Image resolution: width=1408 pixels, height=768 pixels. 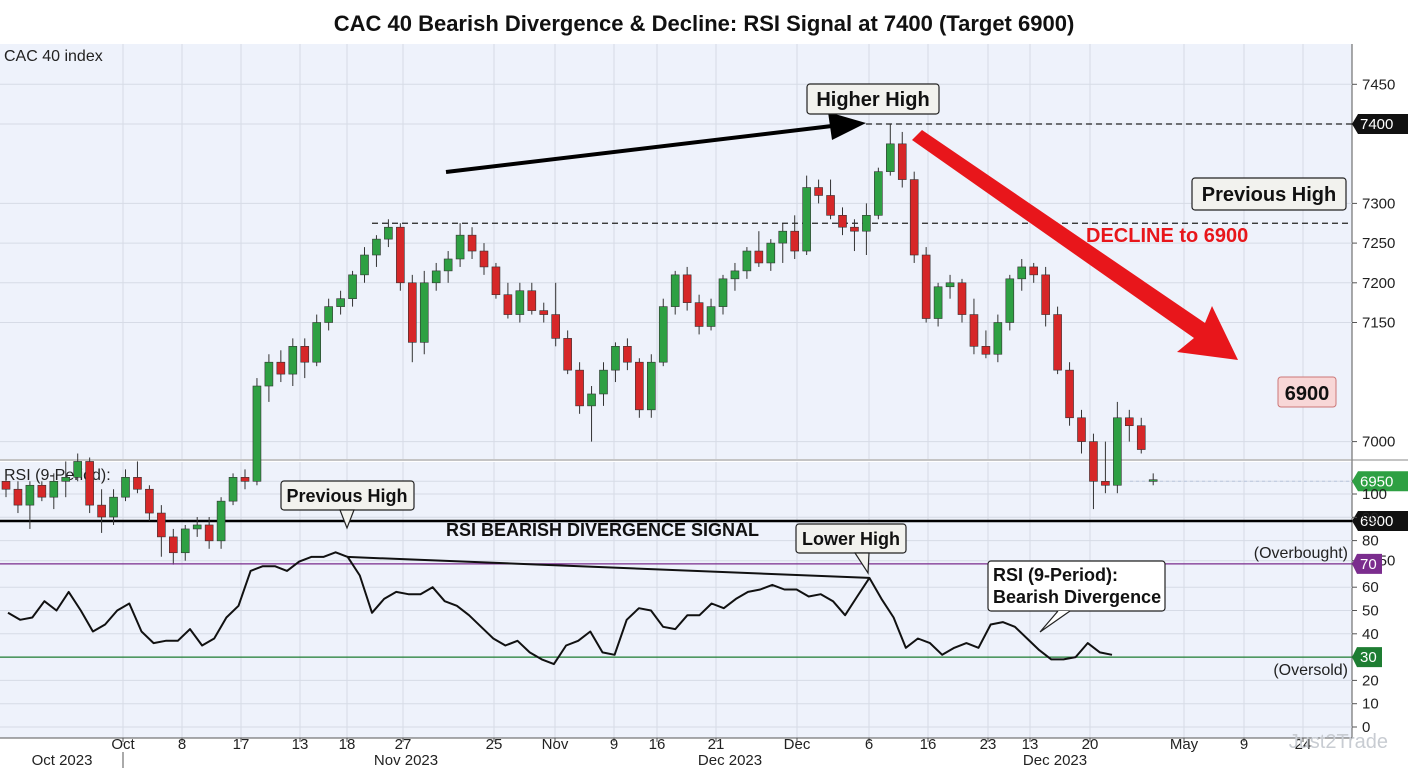 I want to click on current-price-tag-bg, so click(x=1380, y=481).